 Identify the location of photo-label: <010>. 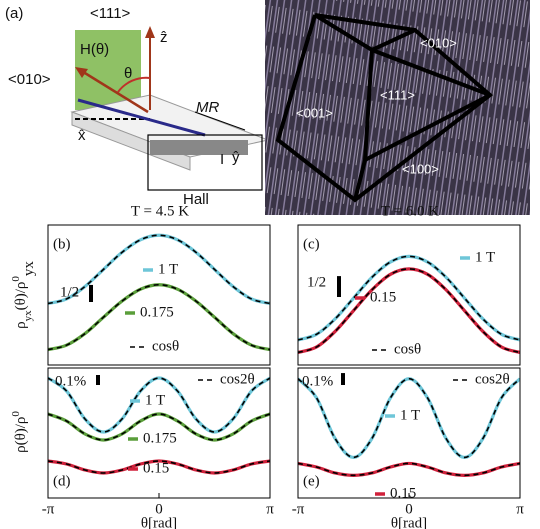
(438, 42).